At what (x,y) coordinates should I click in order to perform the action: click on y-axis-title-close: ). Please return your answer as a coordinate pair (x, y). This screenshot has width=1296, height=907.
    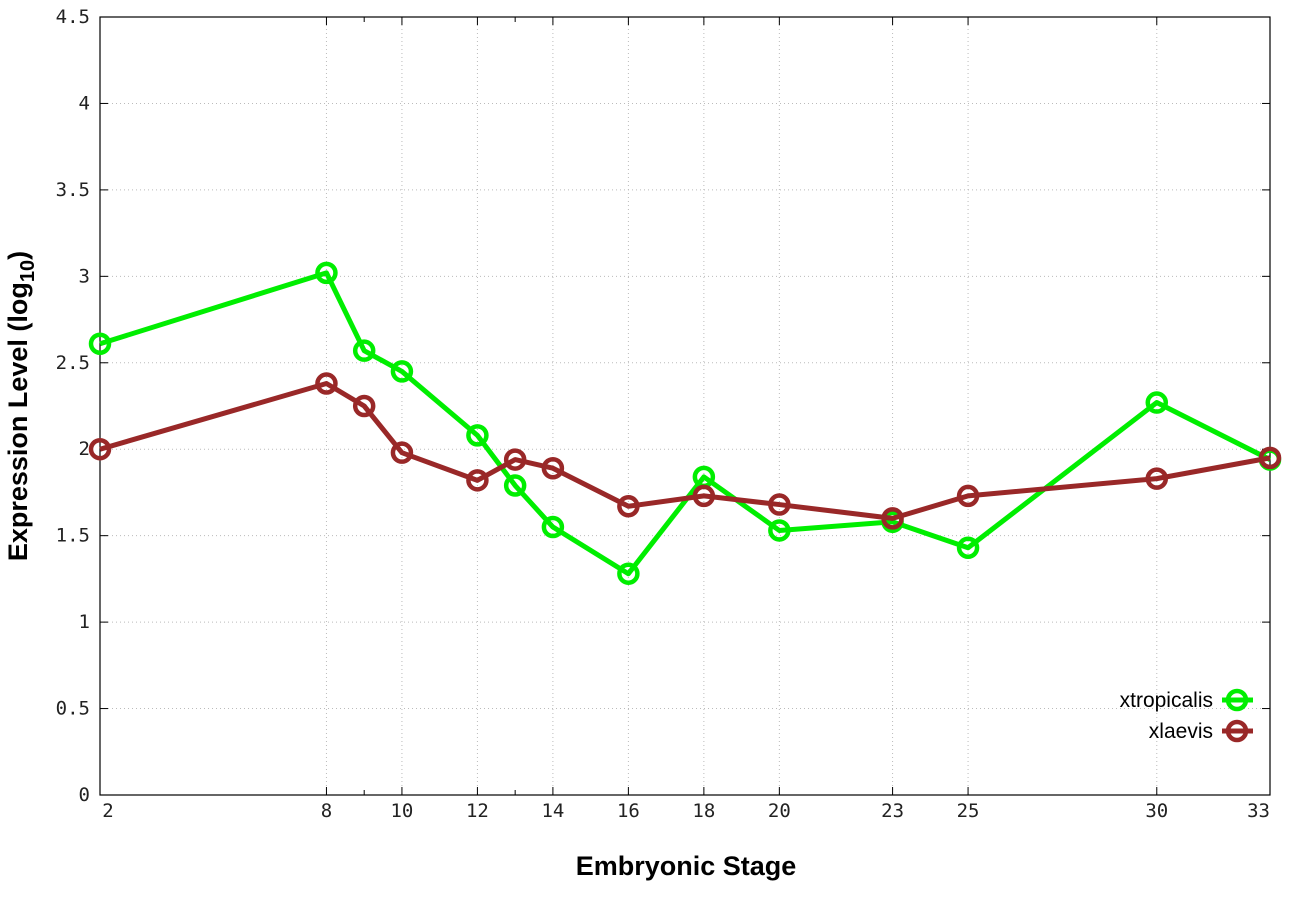
    Looking at the image, I should click on (18, 255).